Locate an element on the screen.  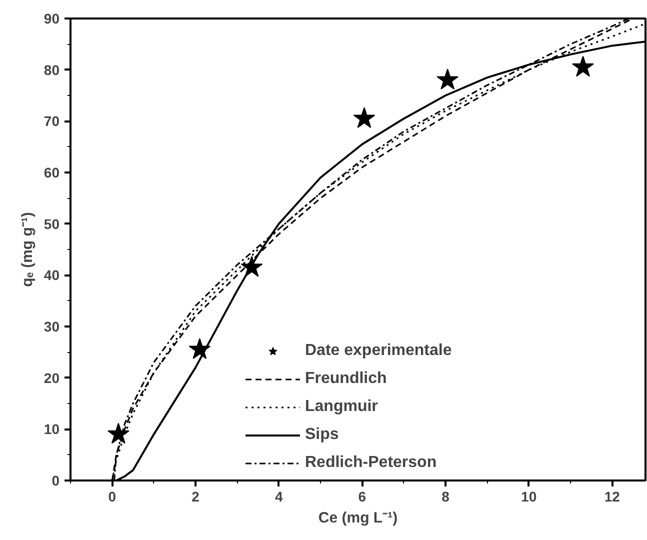
y-tick-label: 0 is located at coordinates (56, 480).